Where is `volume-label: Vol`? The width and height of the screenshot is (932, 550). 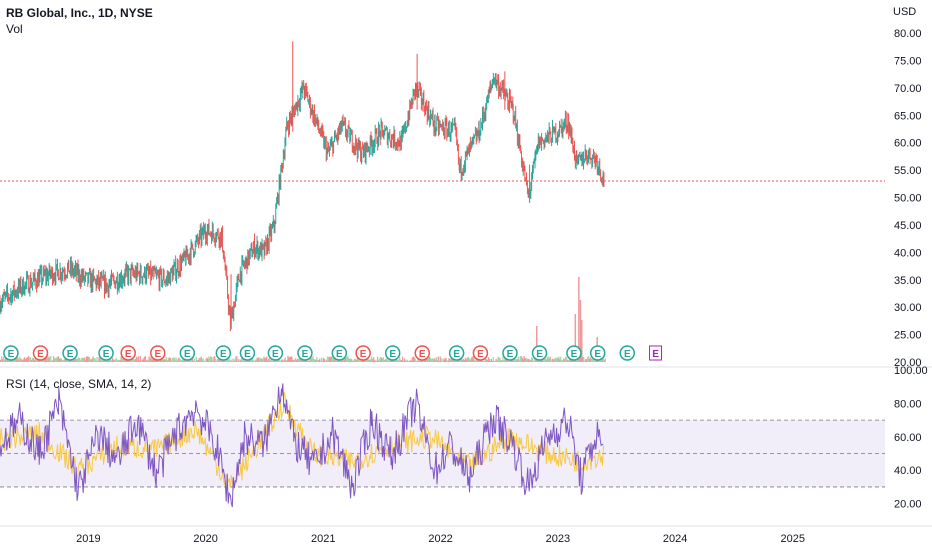 volume-label: Vol is located at coordinates (14, 29).